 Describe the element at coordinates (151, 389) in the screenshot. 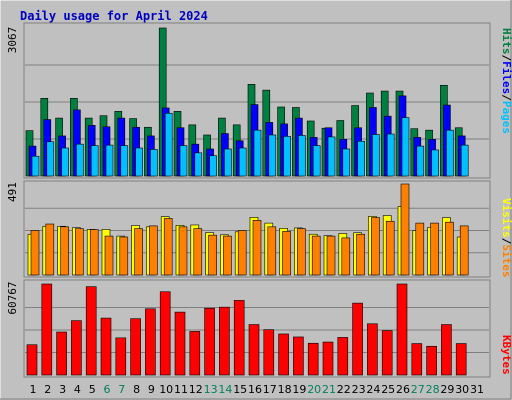

I see `x-tick-label: 9` at that location.